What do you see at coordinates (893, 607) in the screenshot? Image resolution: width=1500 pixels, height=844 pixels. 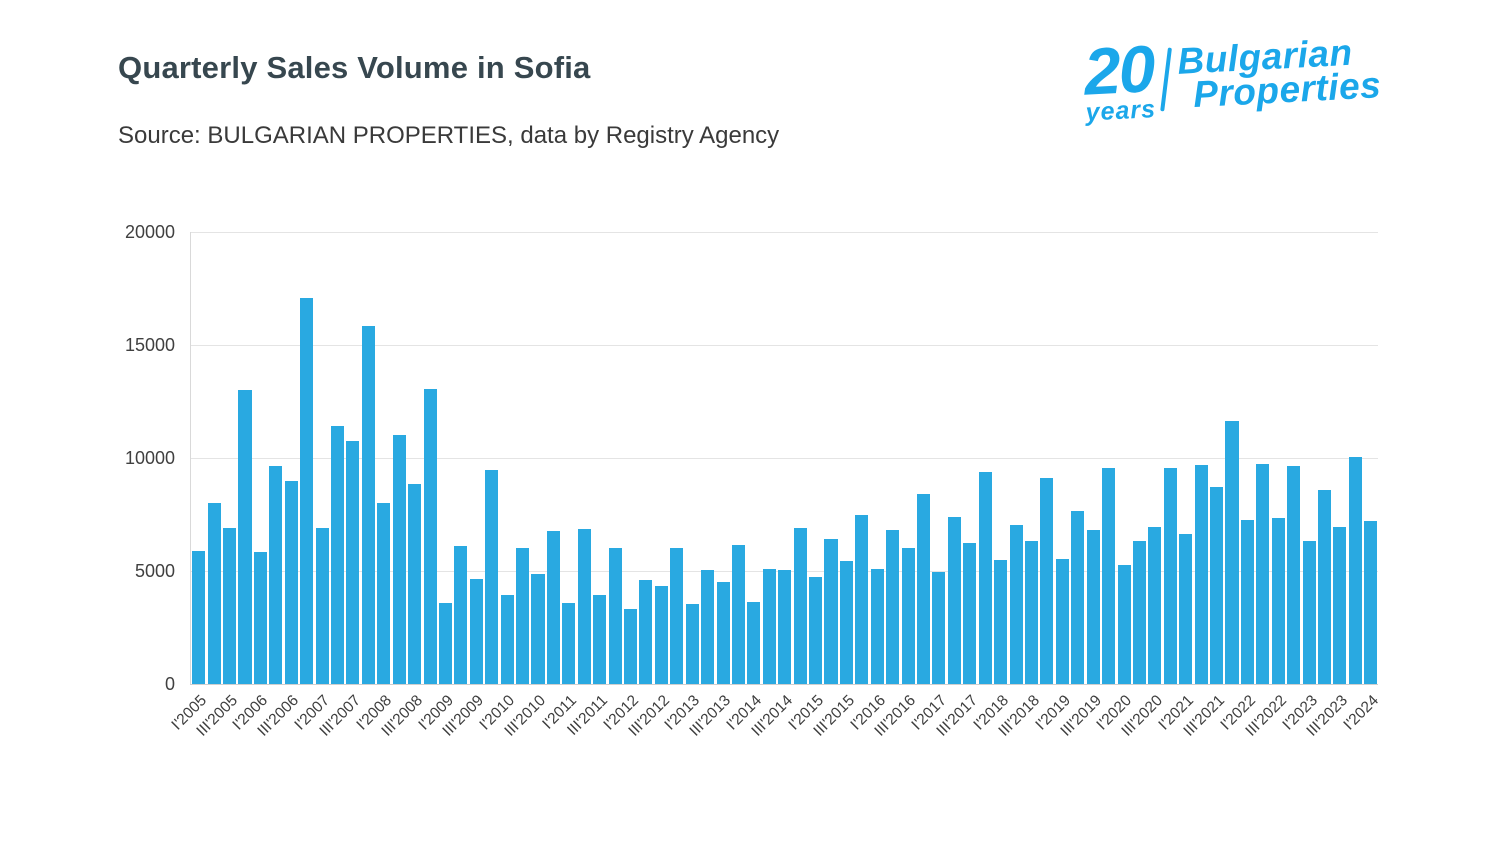 I see `bar-II'2016` at bounding box center [893, 607].